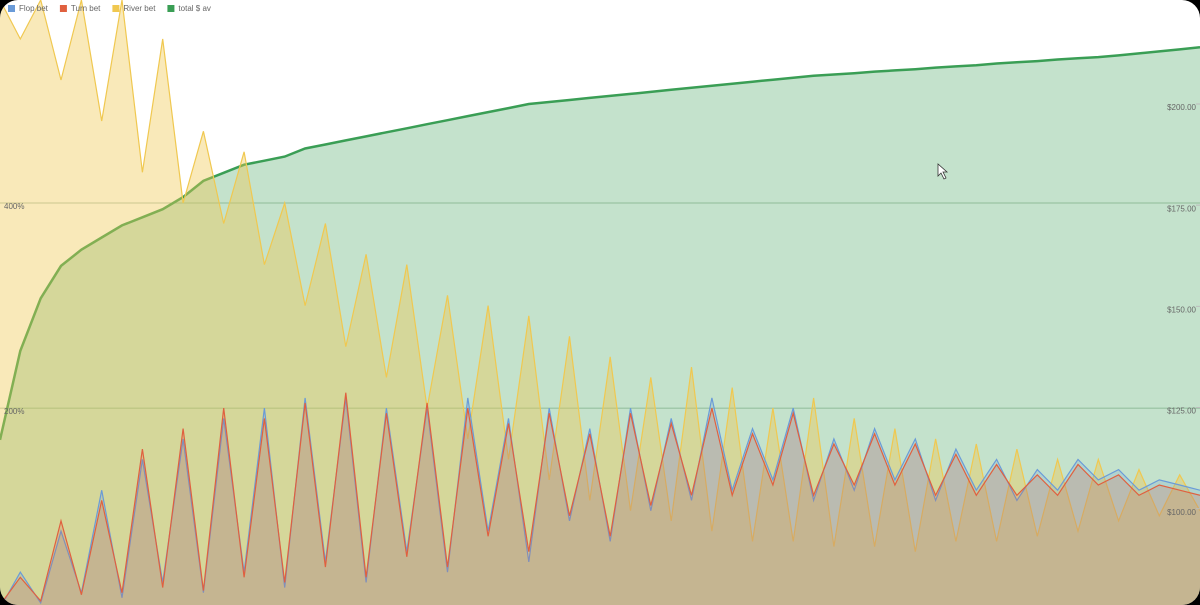  Describe the element at coordinates (1181, 411) in the screenshot. I see `y2-tick-label: $125.00` at that location.